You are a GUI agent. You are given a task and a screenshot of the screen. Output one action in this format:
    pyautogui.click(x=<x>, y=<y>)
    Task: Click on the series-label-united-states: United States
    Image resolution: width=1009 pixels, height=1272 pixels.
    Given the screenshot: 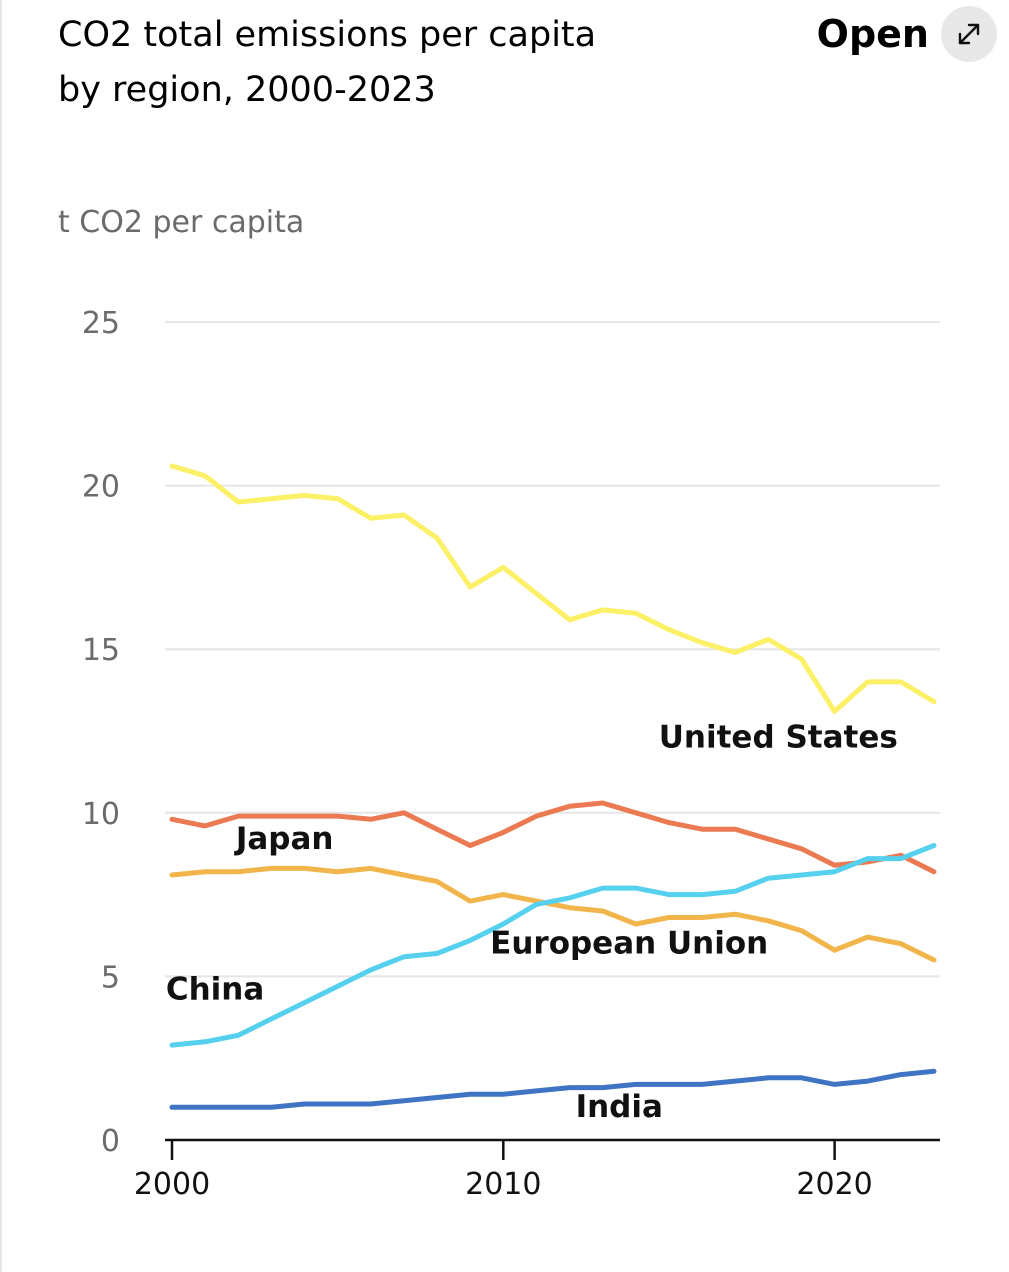 What is the action you would take?
    pyautogui.click(x=778, y=737)
    